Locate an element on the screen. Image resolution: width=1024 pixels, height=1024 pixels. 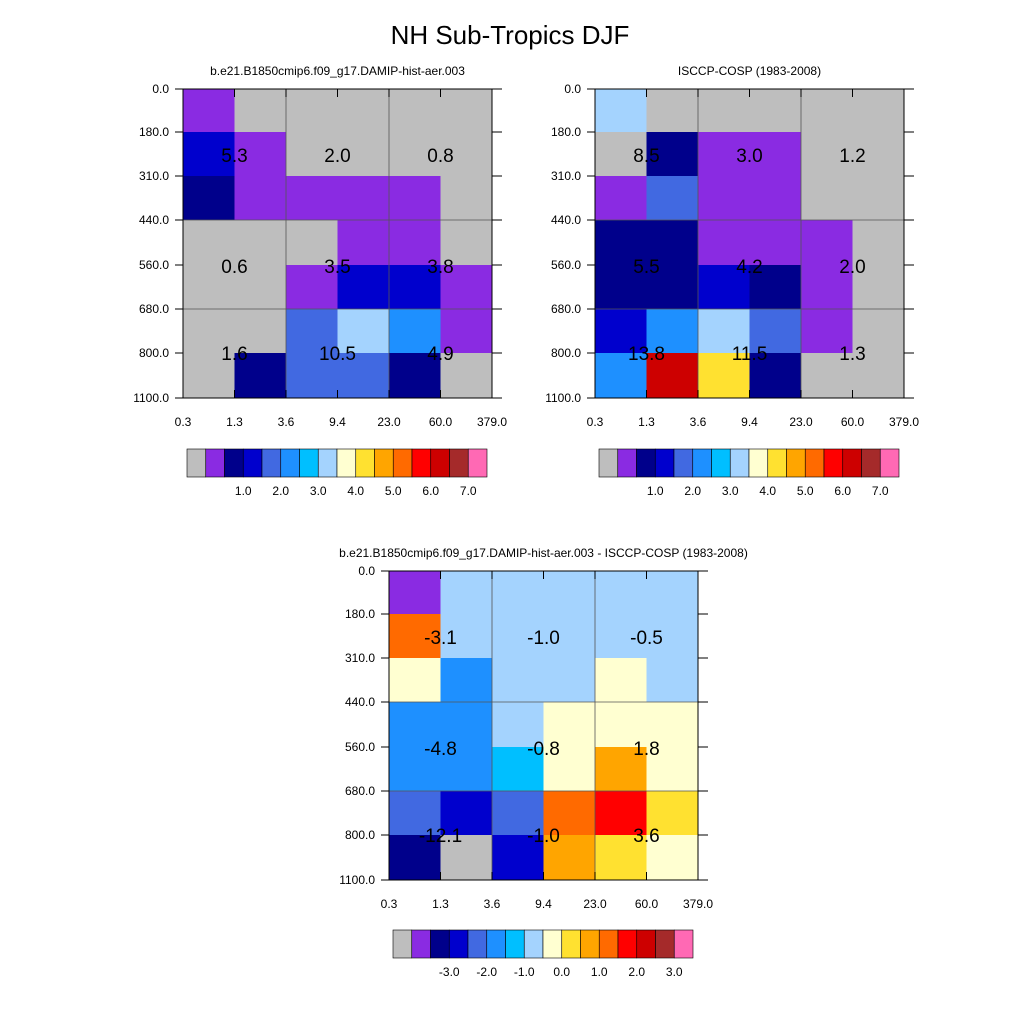
colorbar-label: 3.0 is located at coordinates (318, 491).